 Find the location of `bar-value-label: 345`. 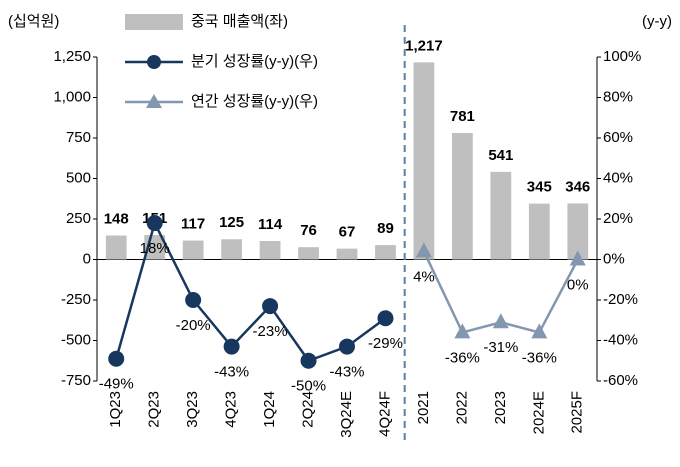

bar-value-label: 345 is located at coordinates (539, 187).